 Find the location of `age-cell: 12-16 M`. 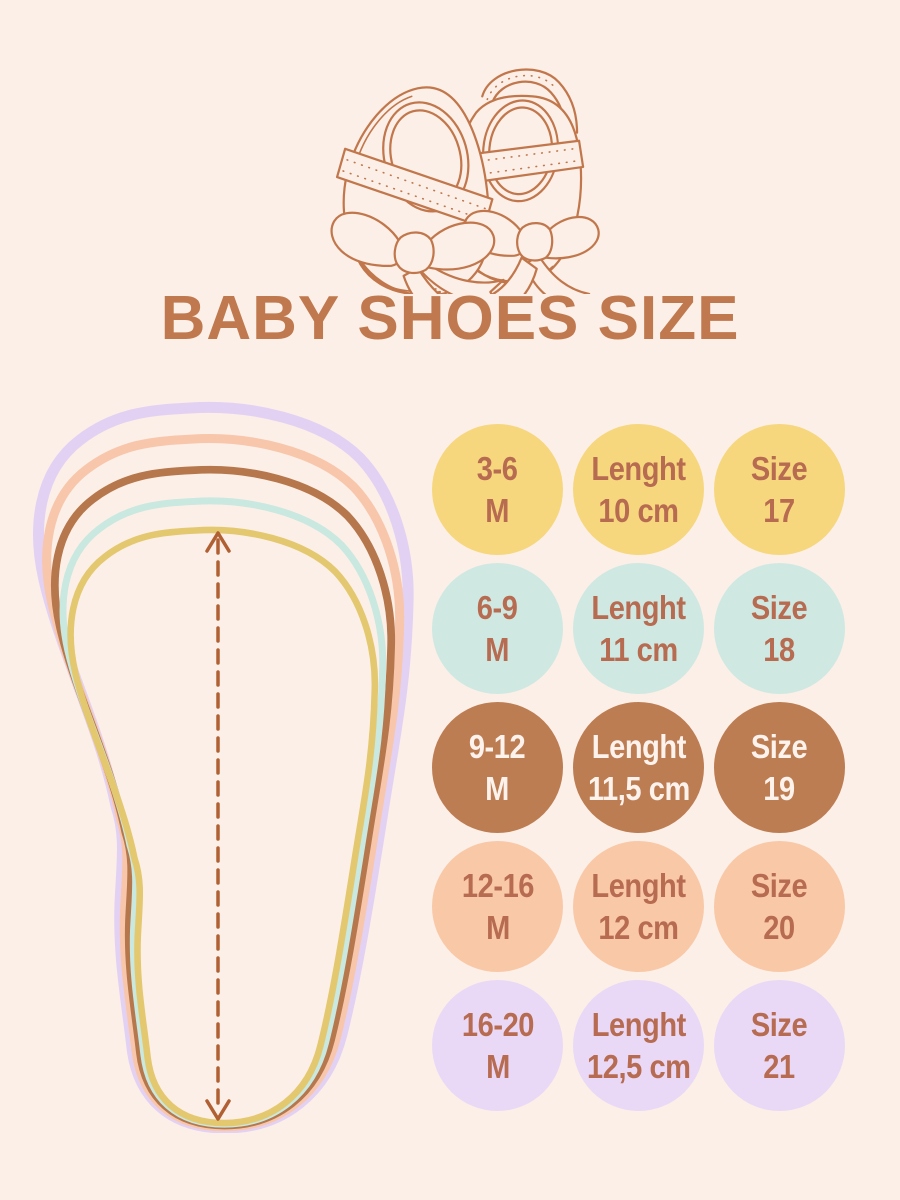

age-cell: 12-16 M is located at coordinates (497, 906).